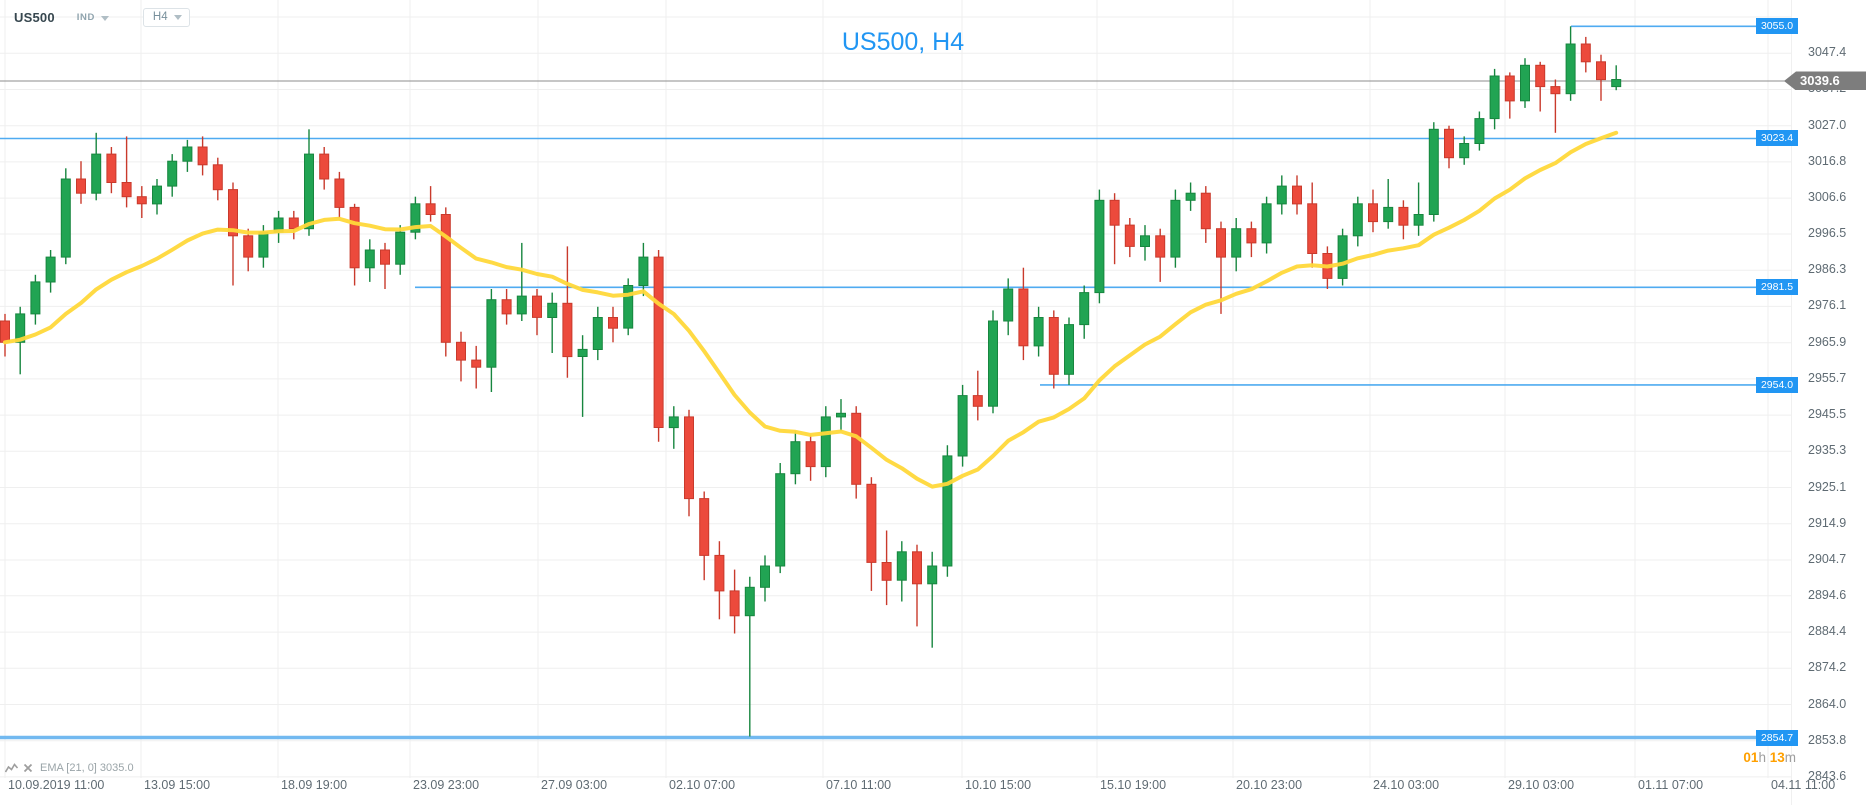  Describe the element at coordinates (1777, 138) in the screenshot. I see `level-badge: 3023.4` at that location.